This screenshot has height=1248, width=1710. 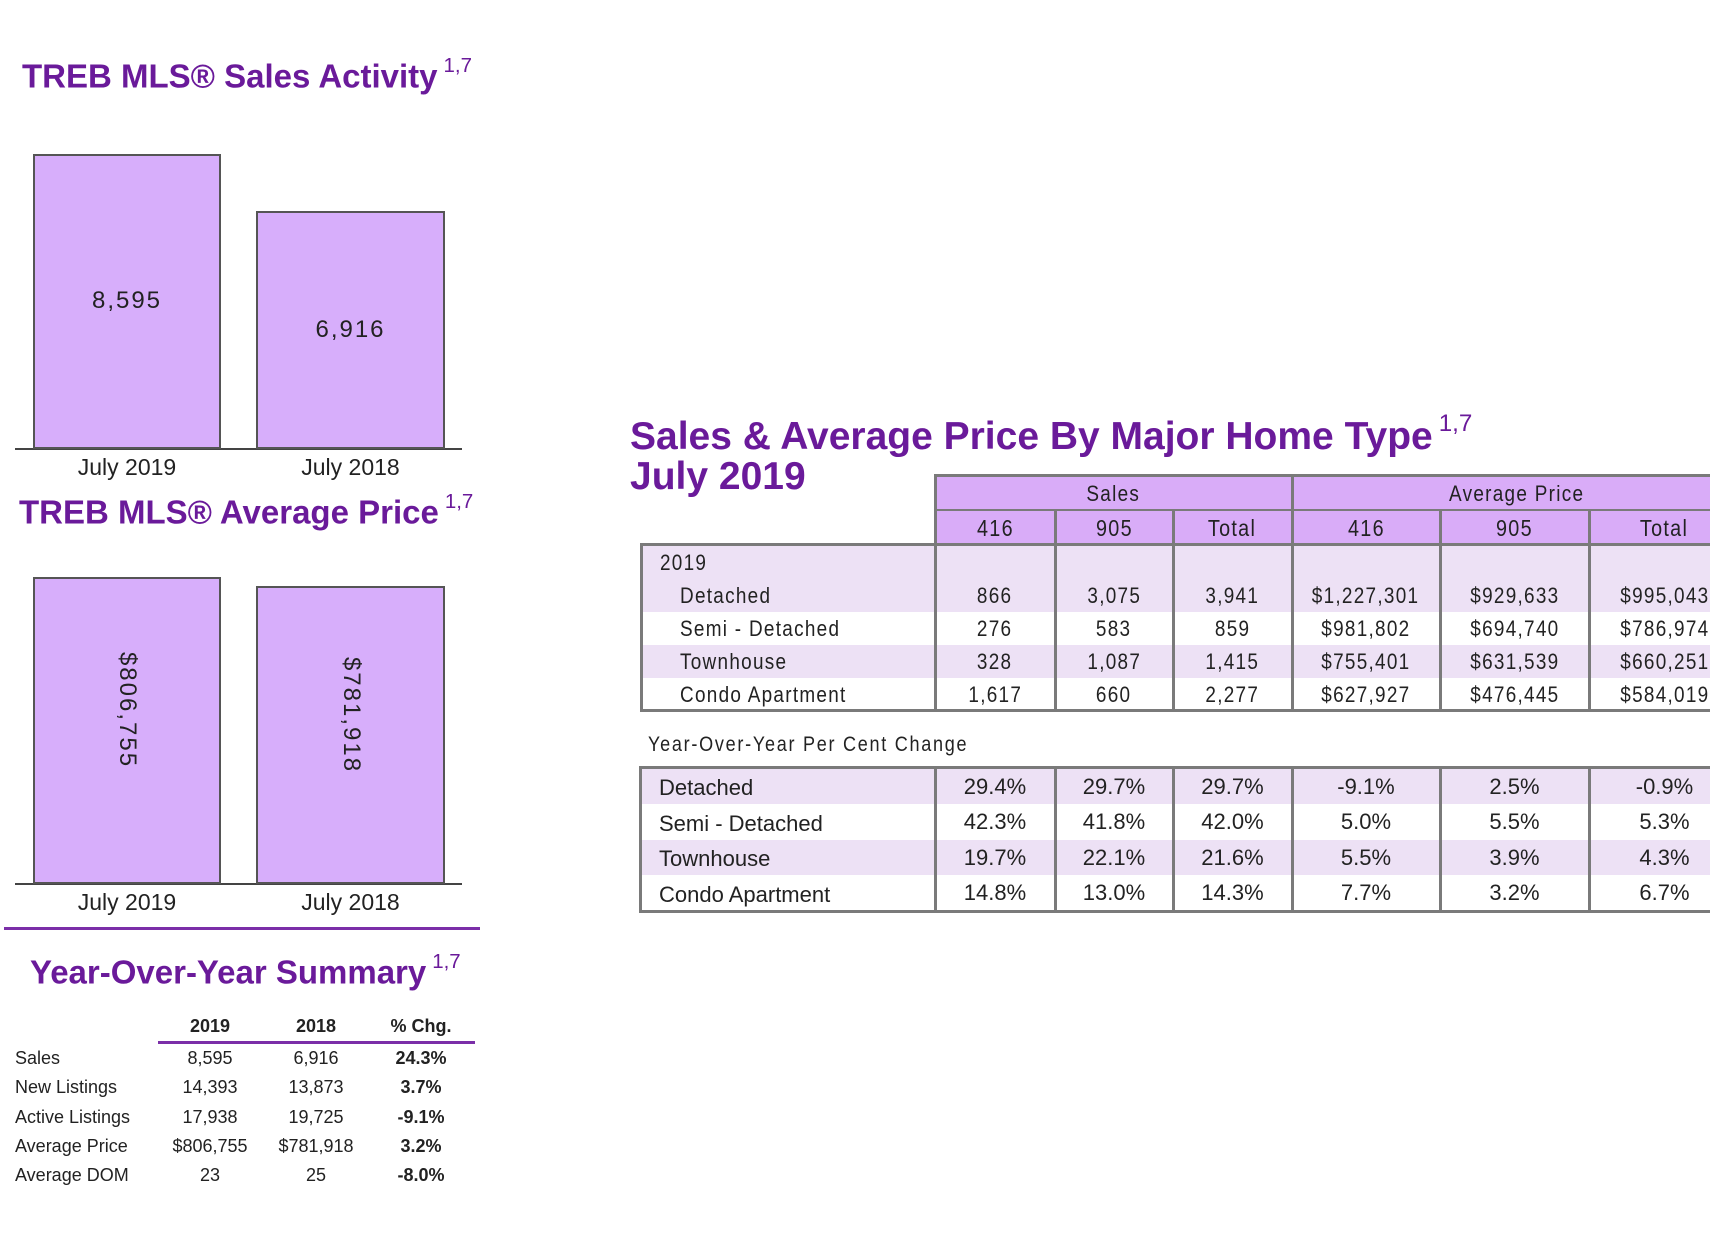 I want to click on col-header: 905, so click(x=1514, y=528).